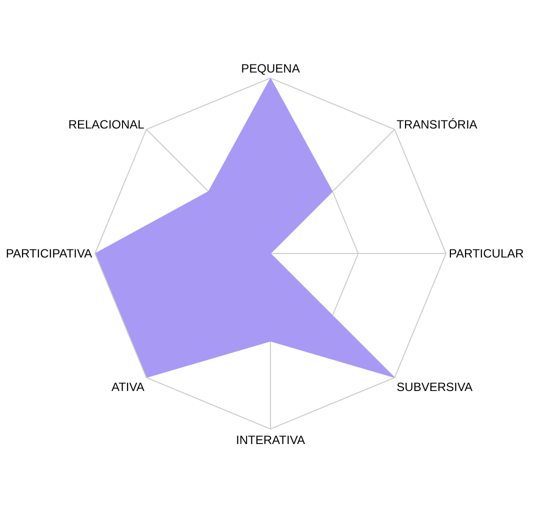 This screenshot has width=541, height=507. I want to click on spoke-label: INTERATIVA, so click(270, 439).